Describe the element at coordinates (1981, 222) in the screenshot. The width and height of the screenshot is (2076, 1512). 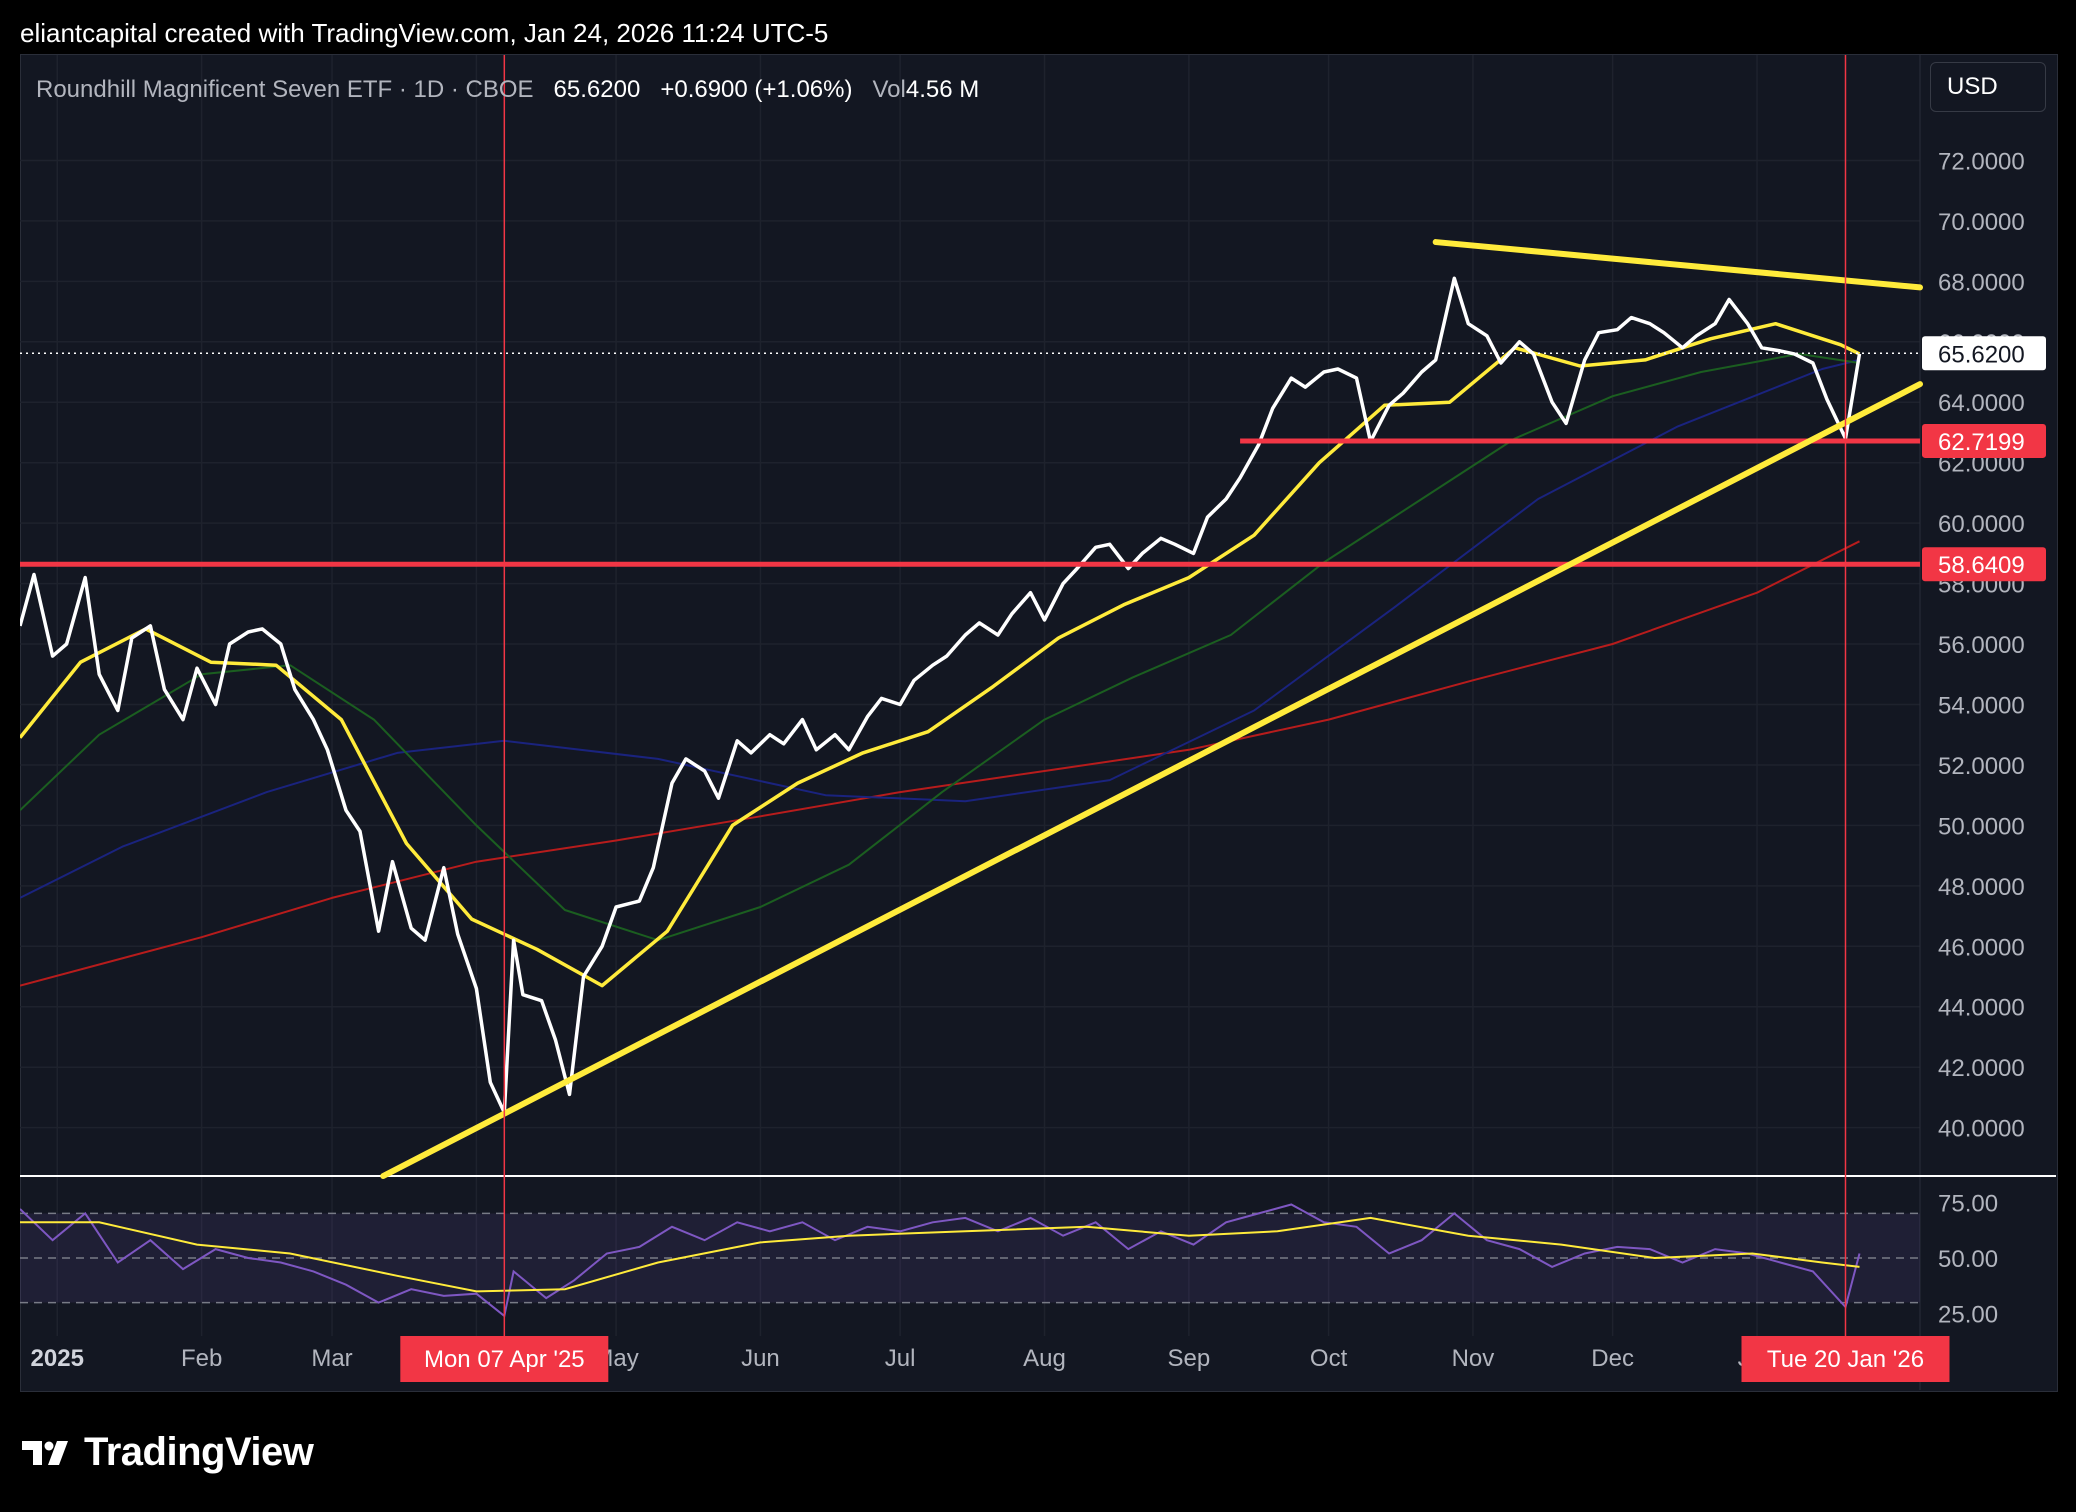
I see `y-tick-label: 70.0000` at that location.